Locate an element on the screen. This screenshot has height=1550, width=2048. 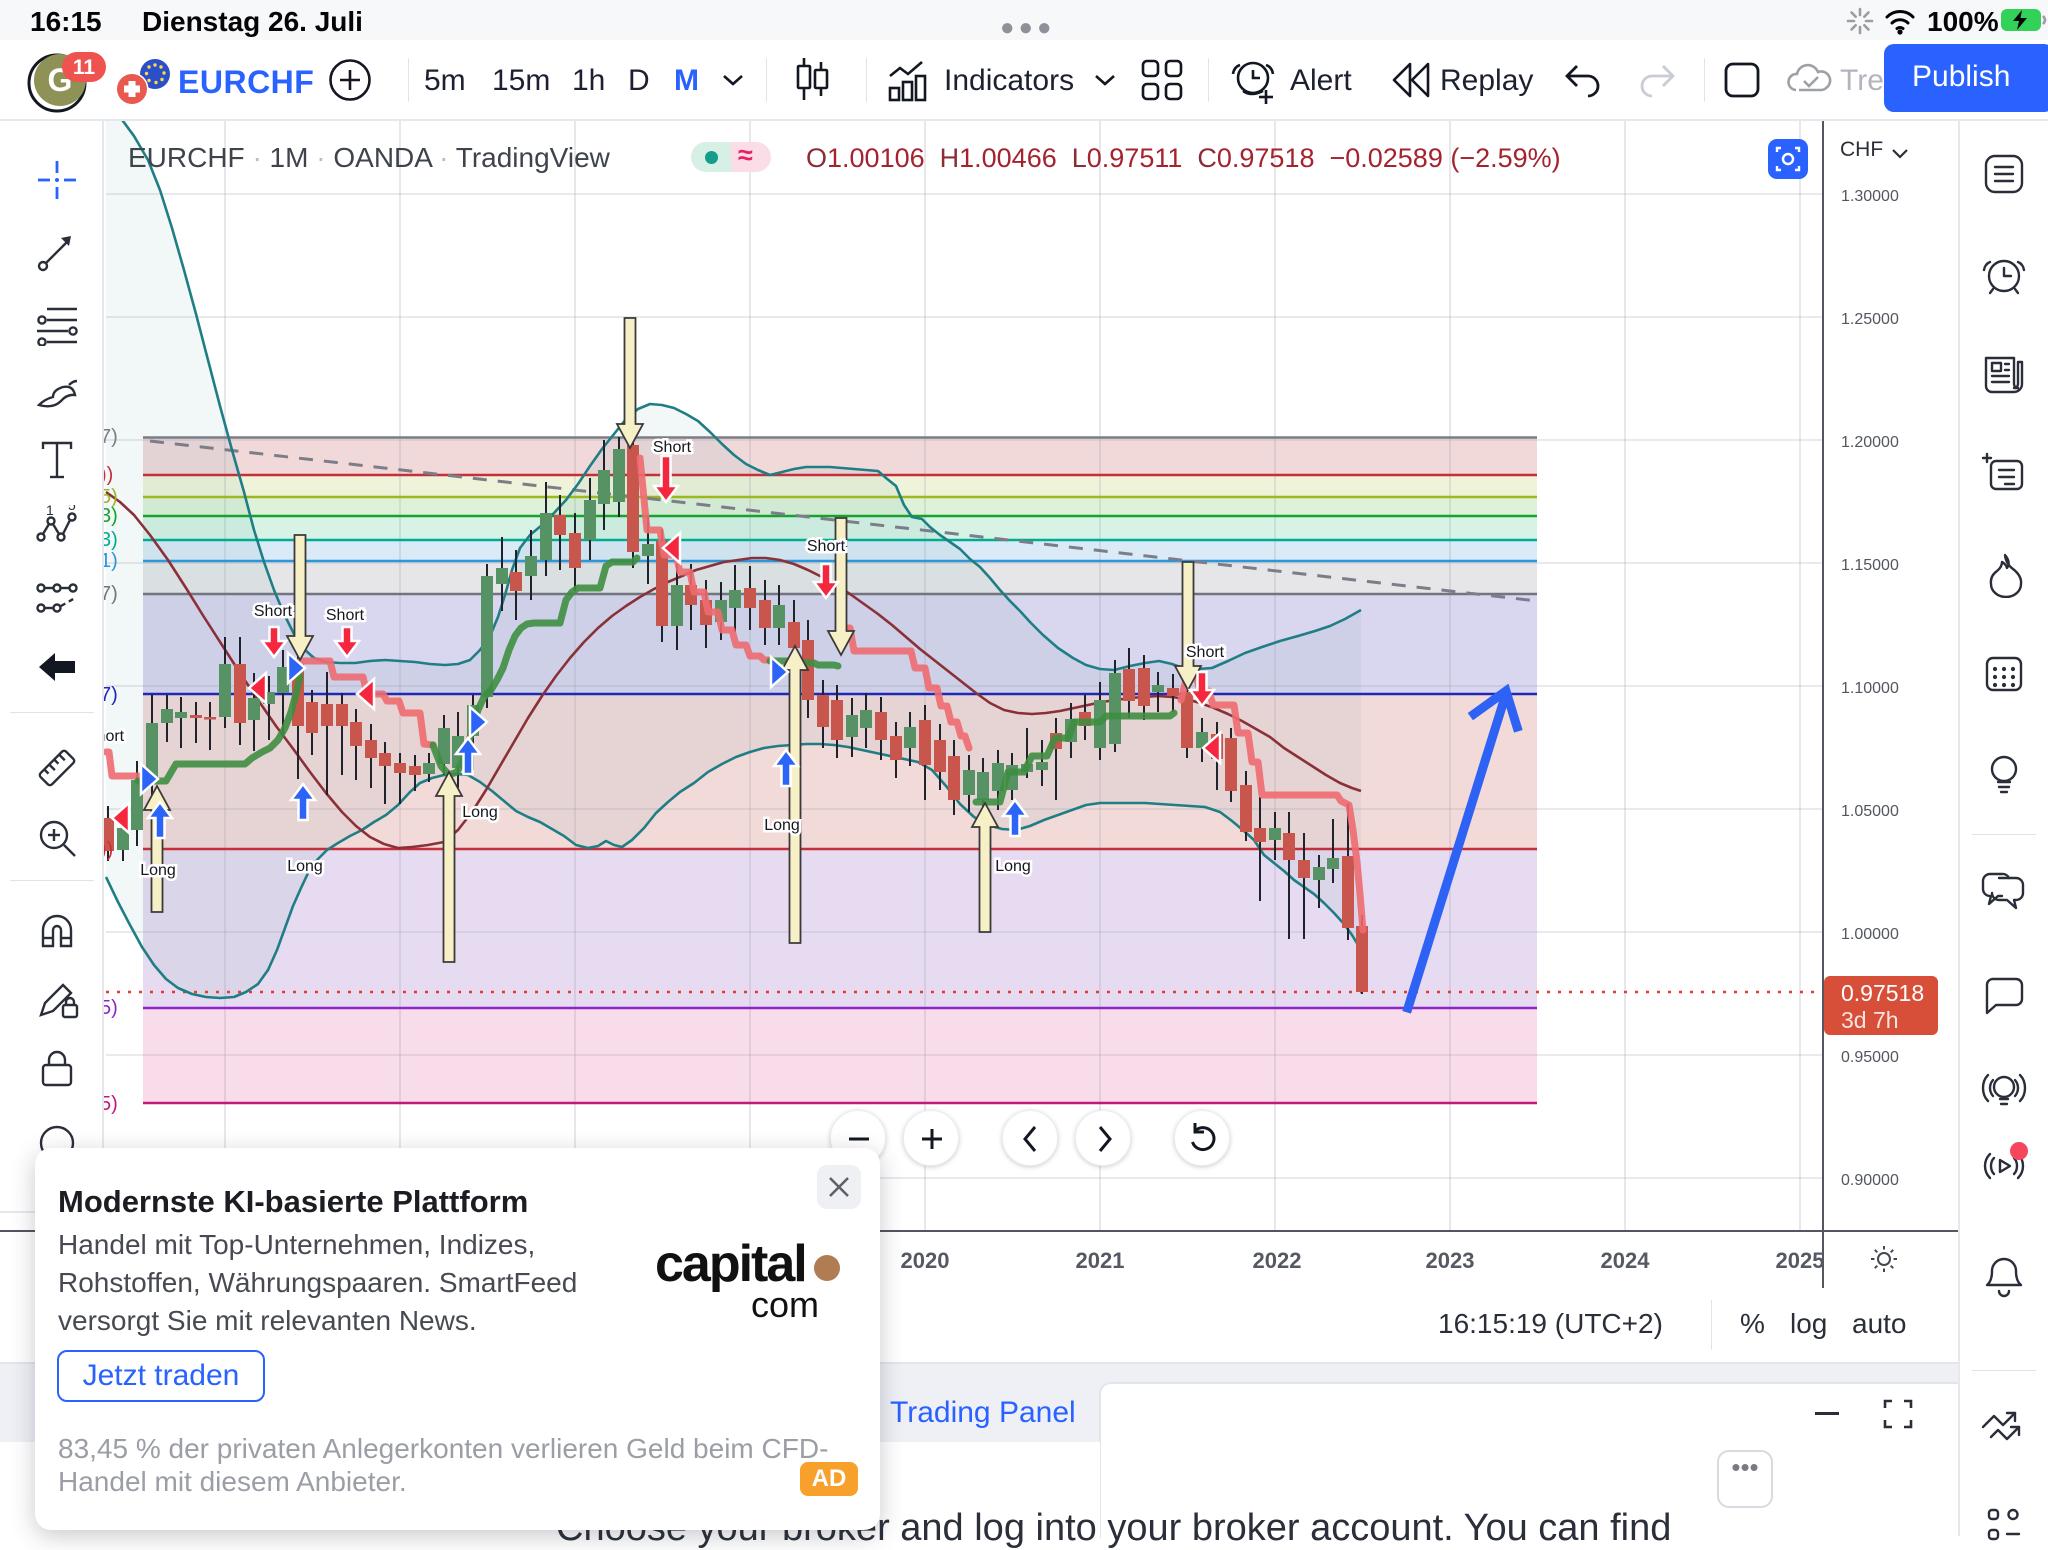
svg-text: 2023 is located at coordinates (1450, 1260).